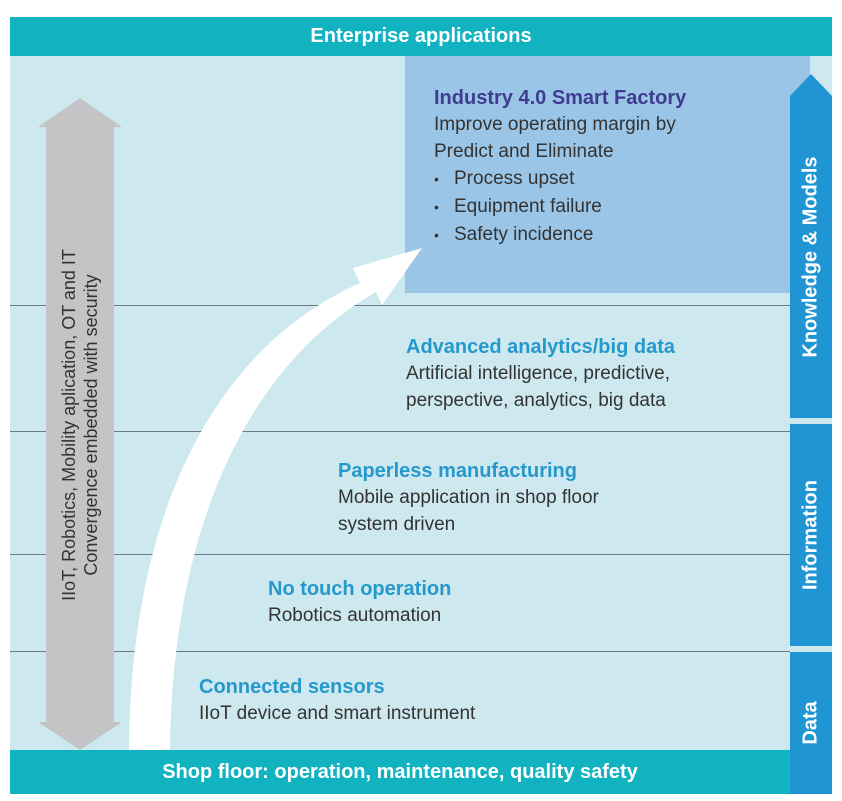 The height and width of the screenshot is (801, 842). I want to click on information-segment: Information, so click(811, 535).